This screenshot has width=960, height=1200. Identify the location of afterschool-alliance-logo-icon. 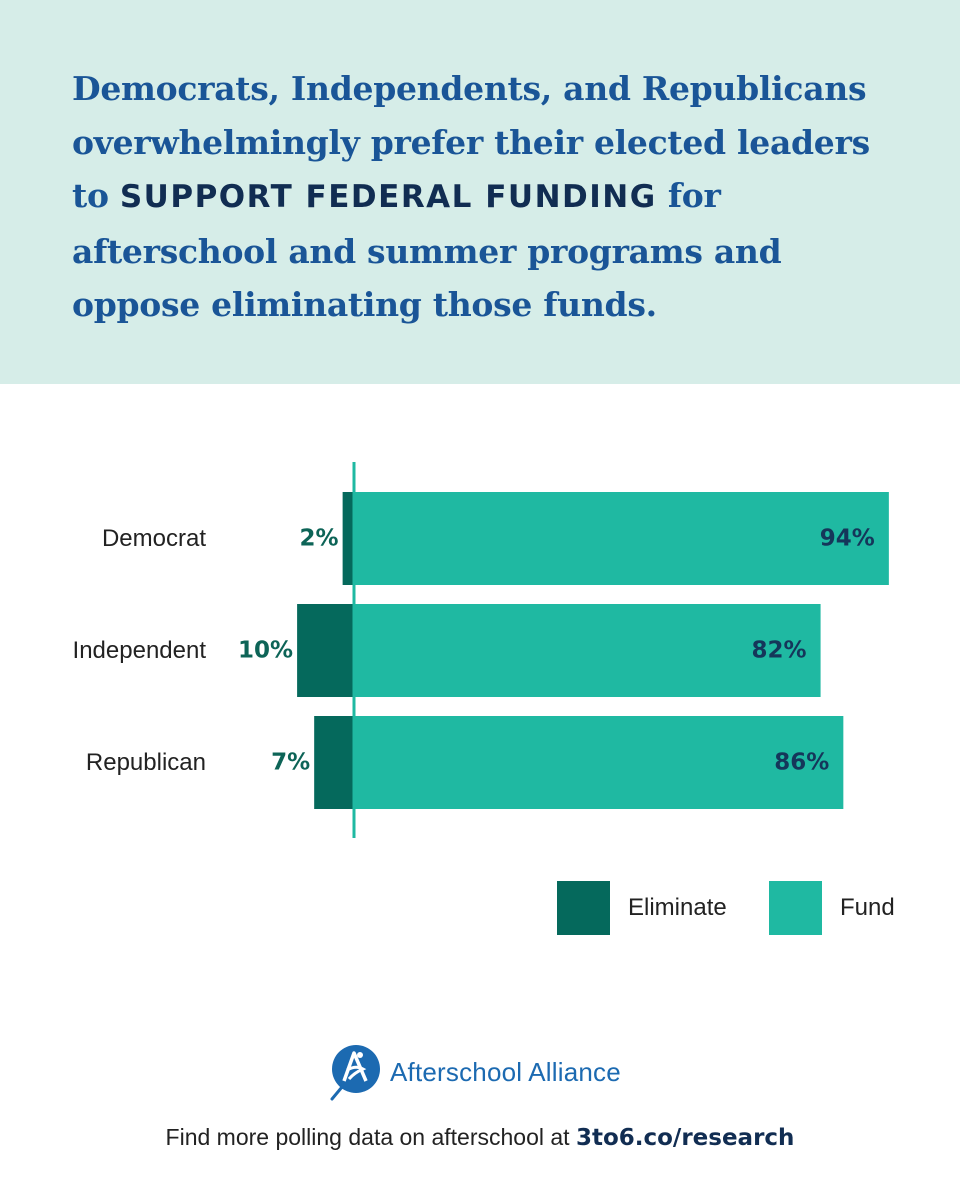
(355, 1073).